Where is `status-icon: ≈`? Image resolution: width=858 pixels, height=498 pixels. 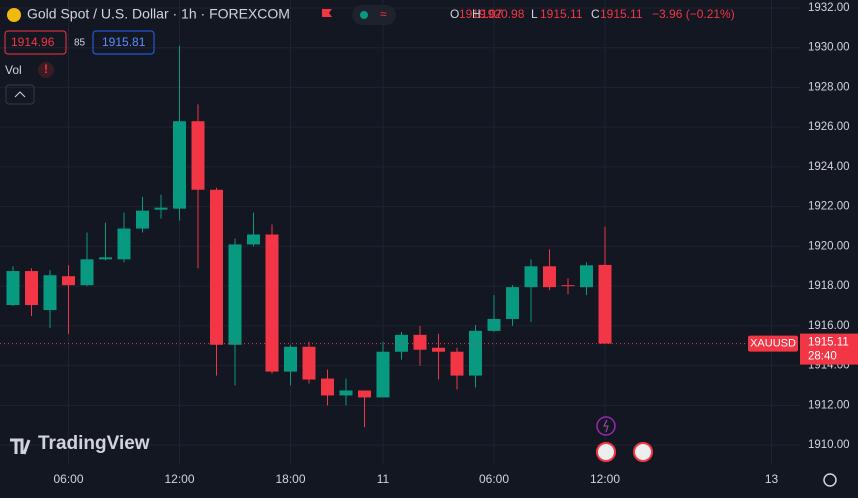 status-icon: ≈ is located at coordinates (383, 14).